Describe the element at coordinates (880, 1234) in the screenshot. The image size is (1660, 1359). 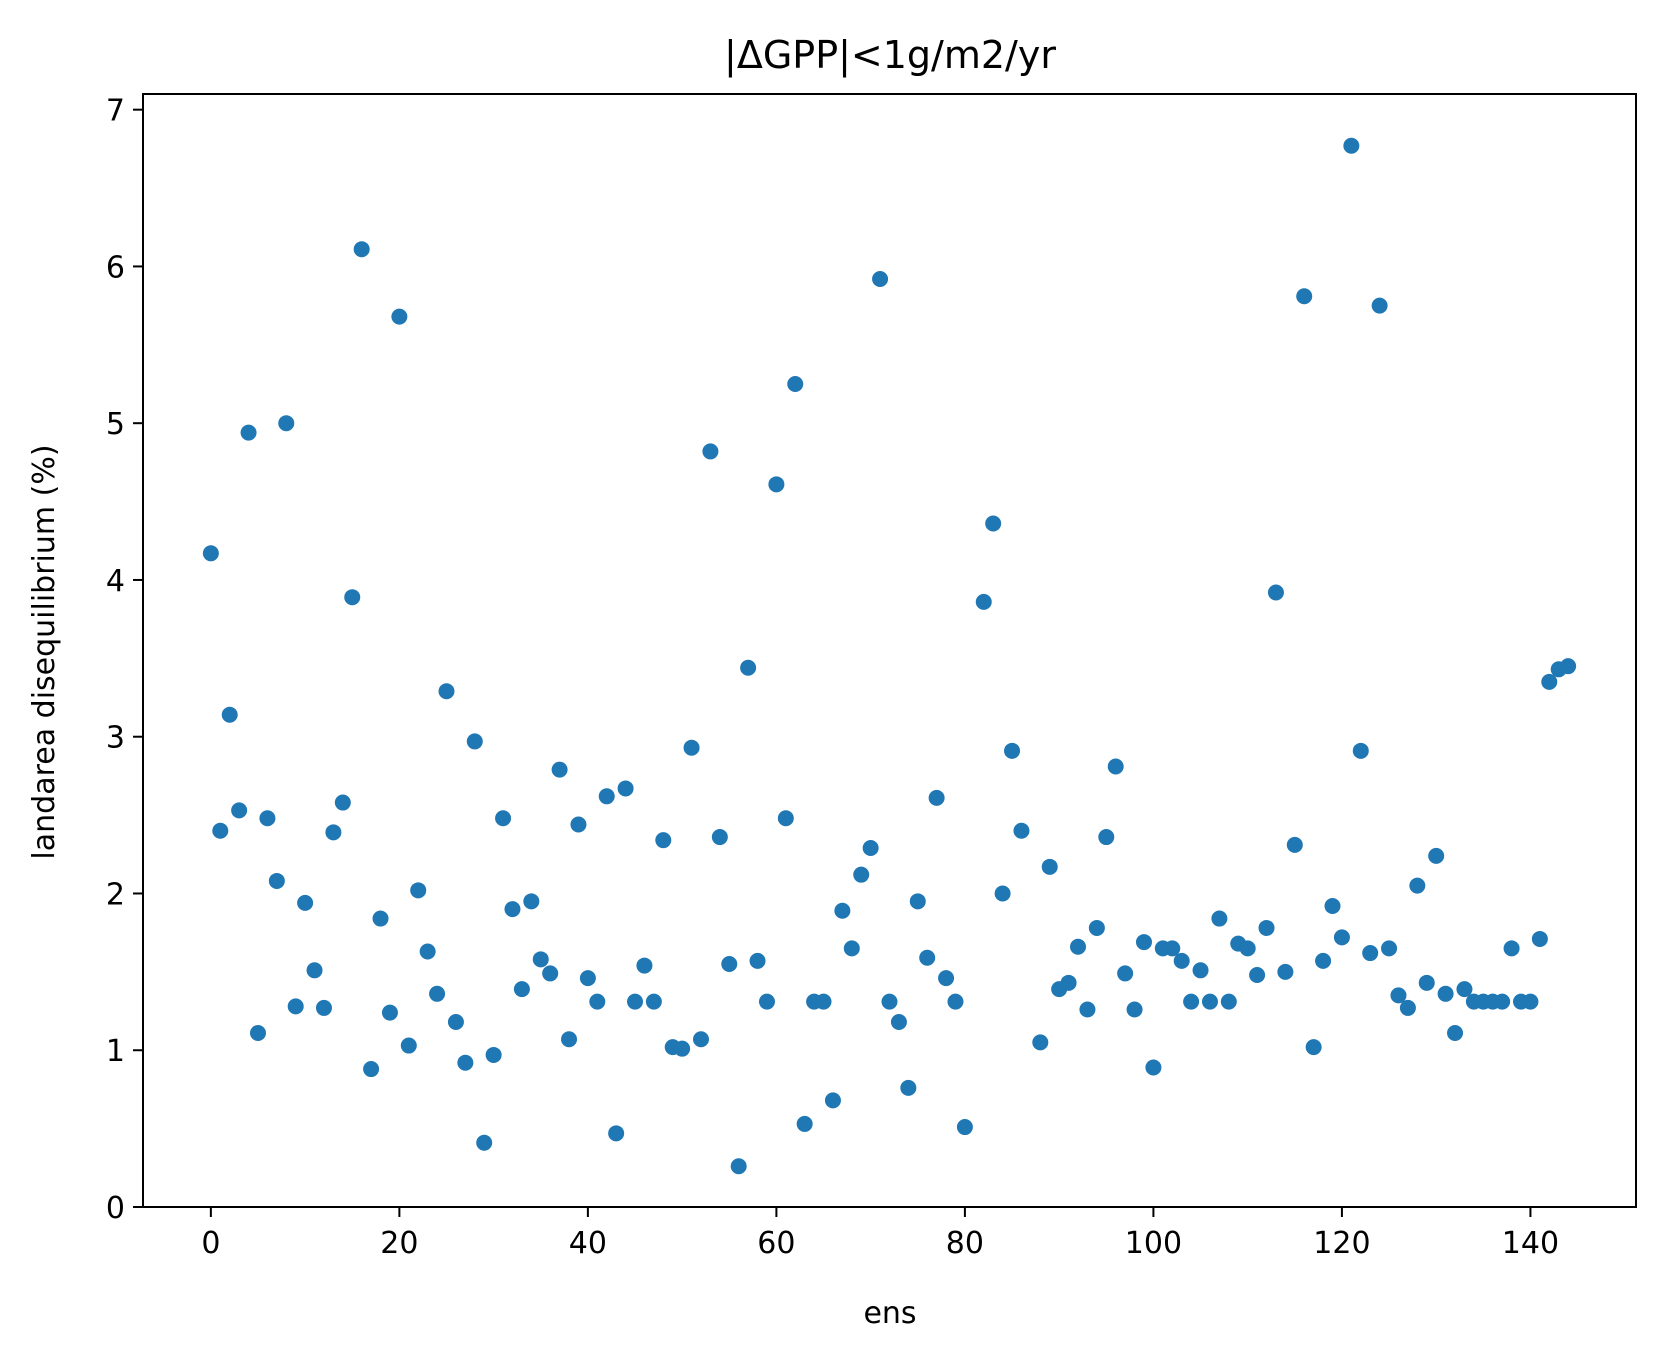
I see `x-axis: 0 20 40 60 80 100 120 140` at that location.